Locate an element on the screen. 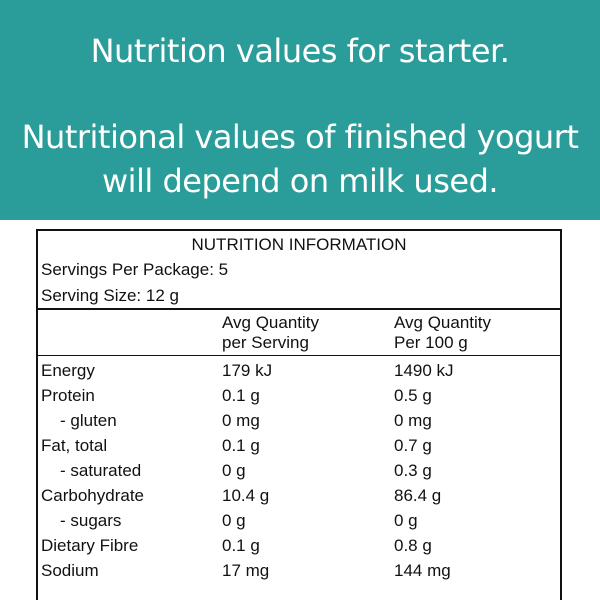 This screenshot has width=600, height=600. column-header-per-serving-line2: per Serving is located at coordinates (265, 342).